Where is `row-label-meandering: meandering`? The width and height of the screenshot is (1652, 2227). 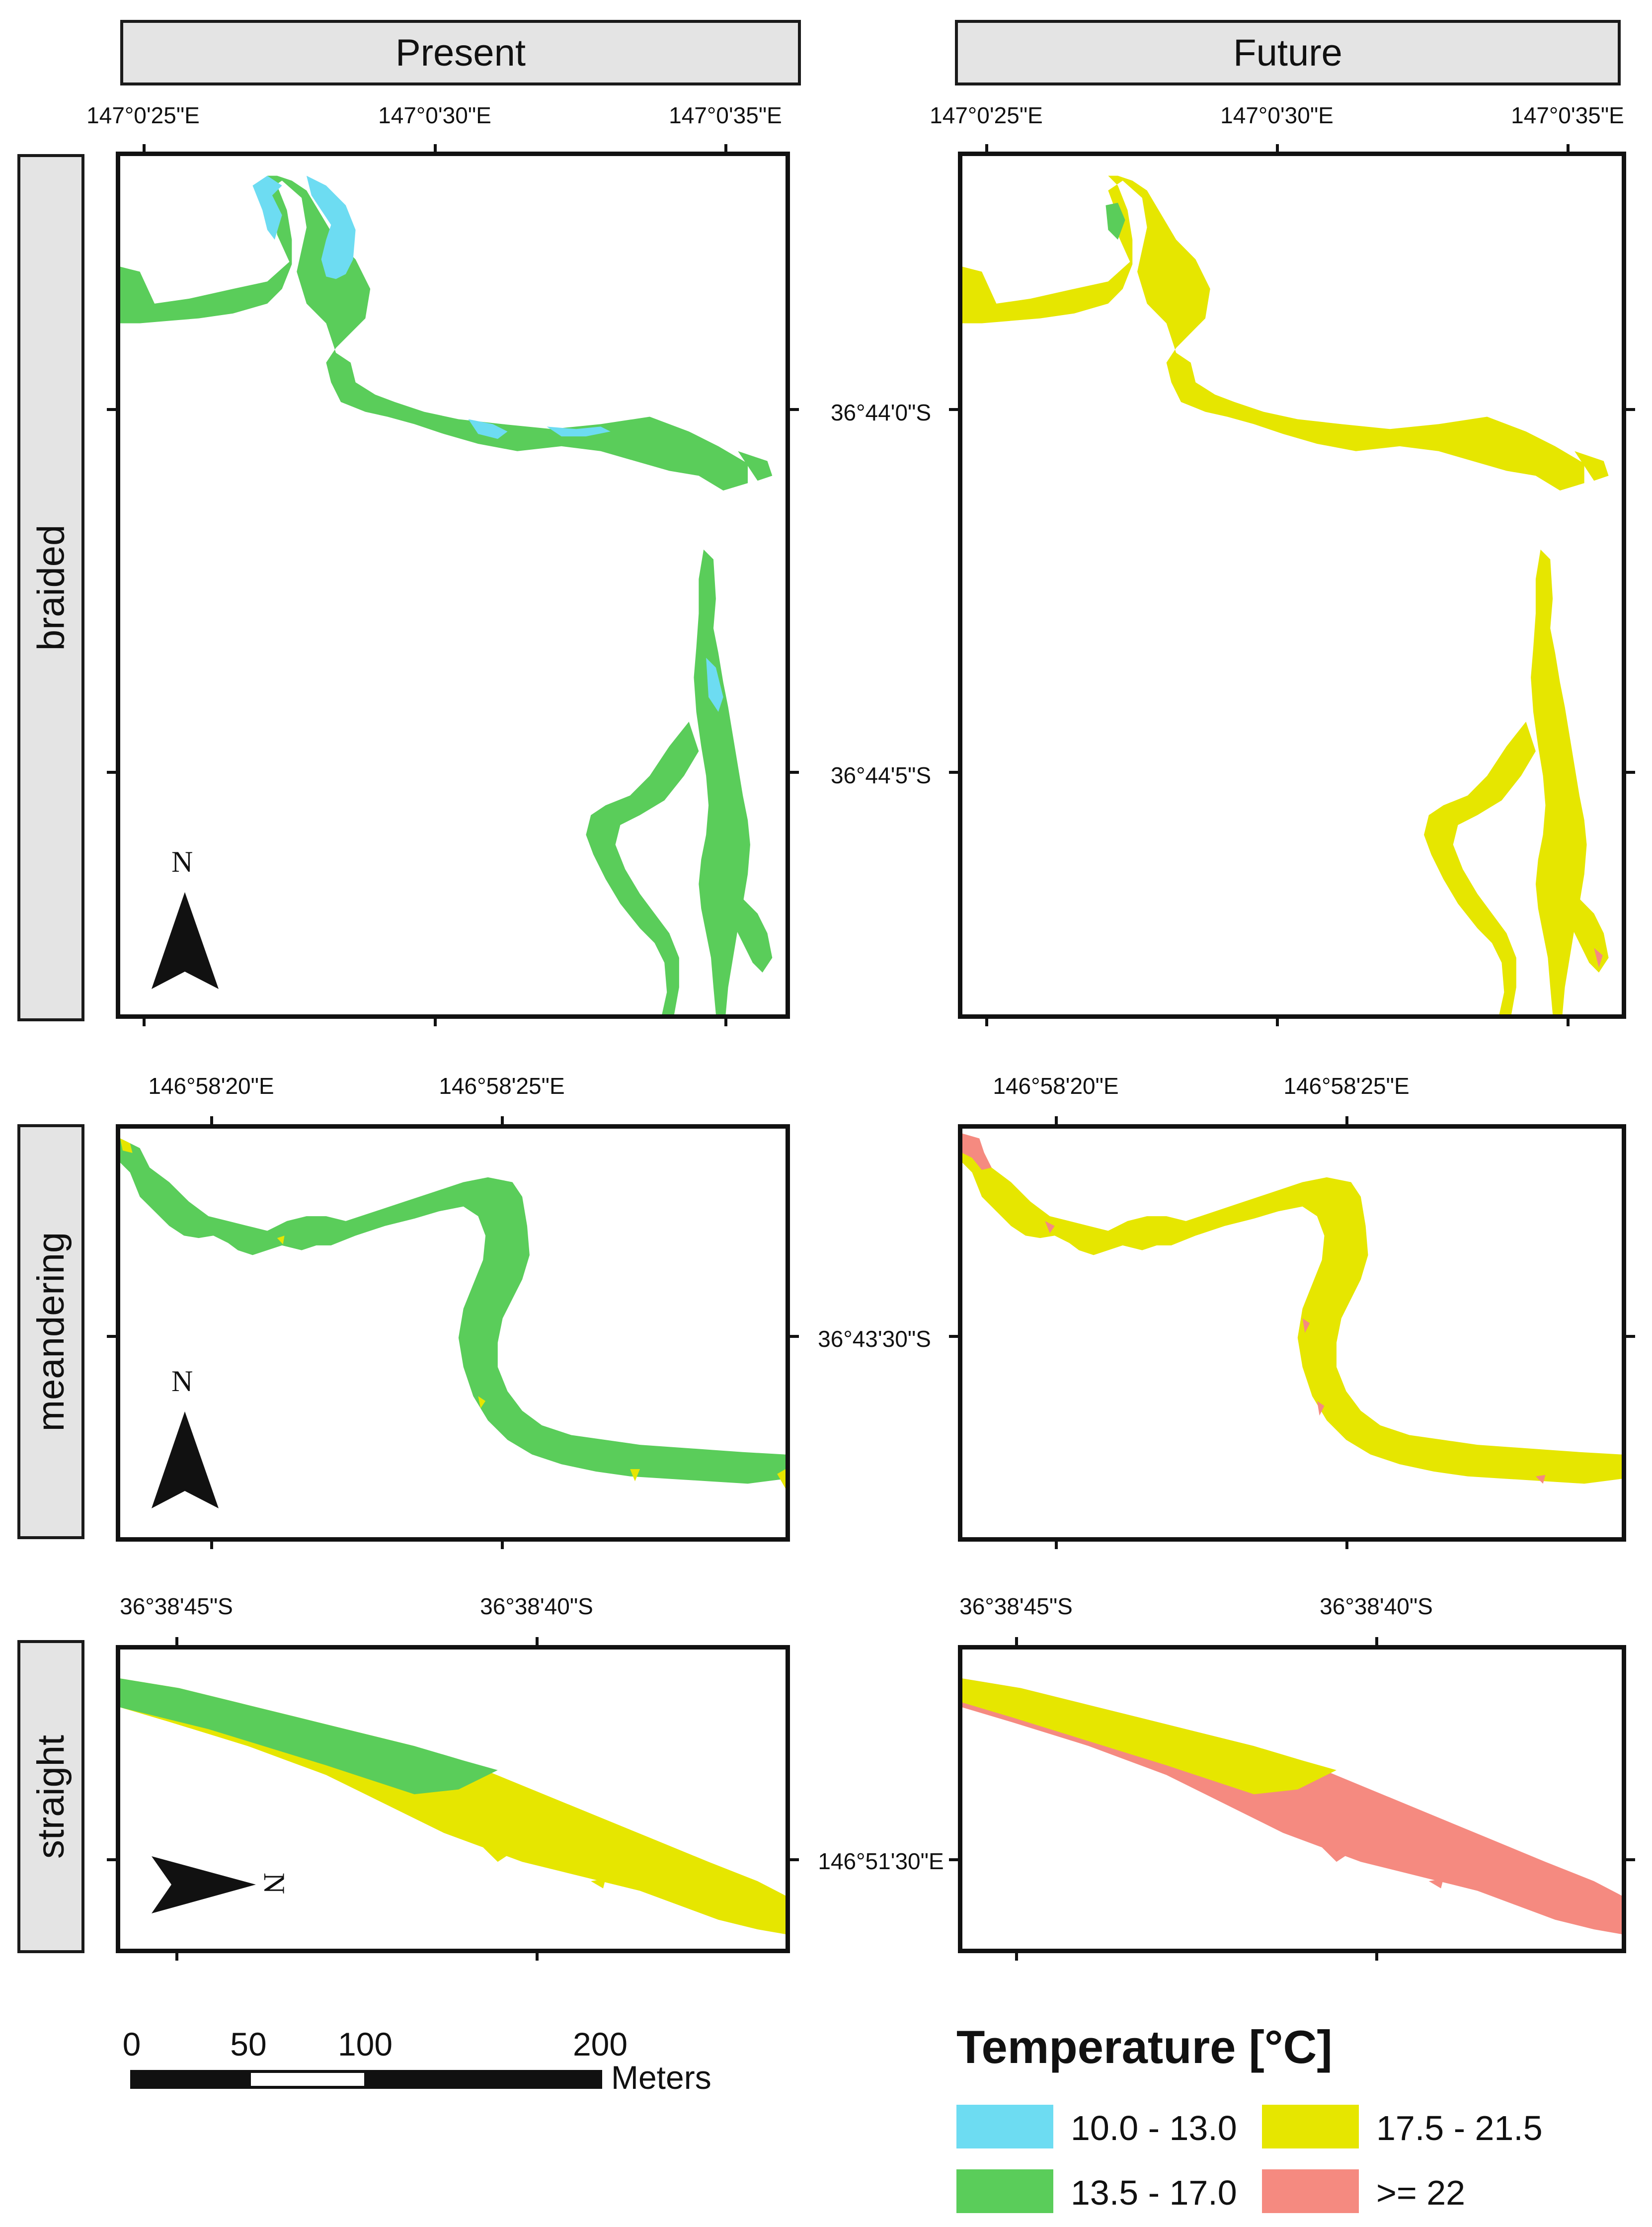 row-label-meandering: meandering is located at coordinates (51, 1332).